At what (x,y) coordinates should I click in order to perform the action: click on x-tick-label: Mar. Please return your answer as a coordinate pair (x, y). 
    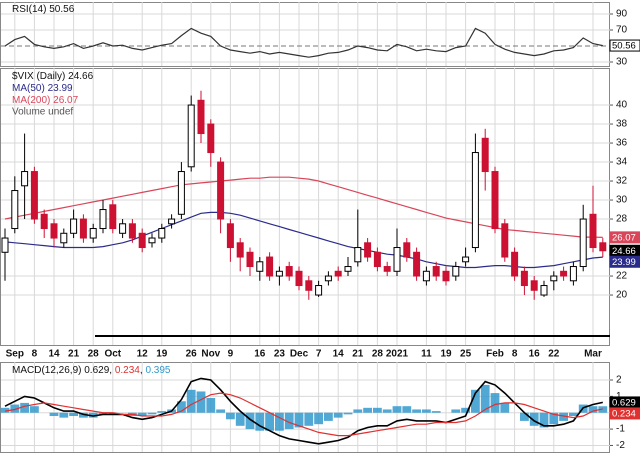
    Looking at the image, I should click on (593, 354).